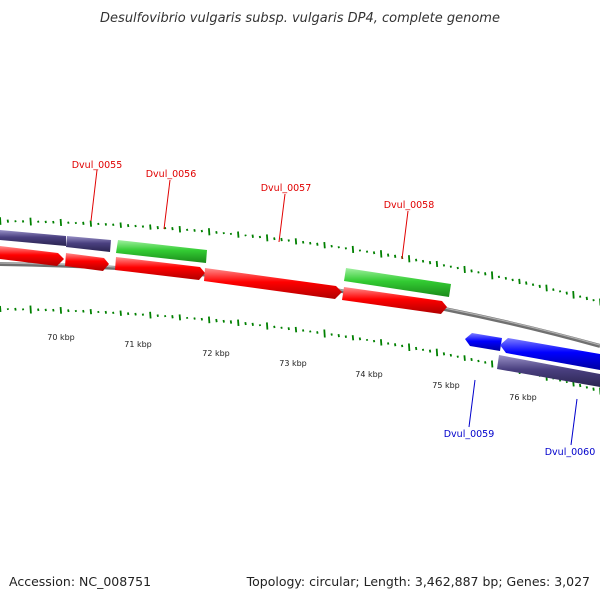  Describe the element at coordinates (300, 304) in the screenshot. I see `genome-backbone-highlight` at that location.